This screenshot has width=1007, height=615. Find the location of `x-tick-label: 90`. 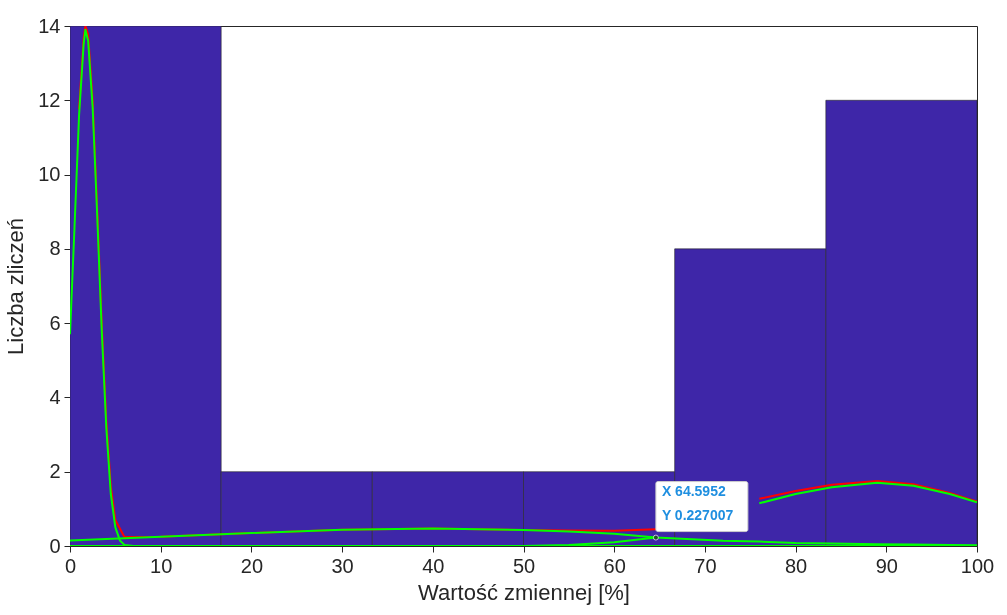

x-tick-label: 90 is located at coordinates (886, 565).